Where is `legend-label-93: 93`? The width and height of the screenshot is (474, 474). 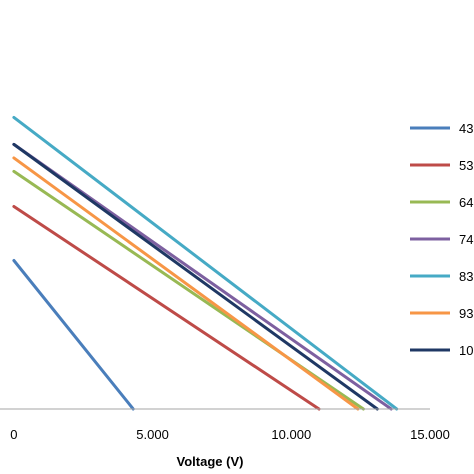 legend-label-93: 93 is located at coordinates (466, 313).